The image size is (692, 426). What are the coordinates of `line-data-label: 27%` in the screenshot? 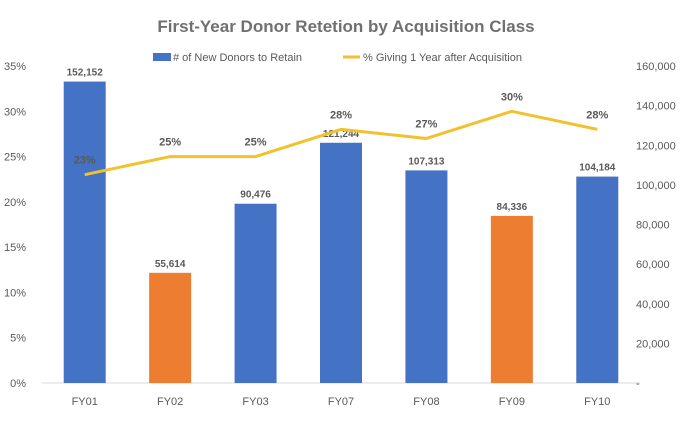 It's located at (426, 124).